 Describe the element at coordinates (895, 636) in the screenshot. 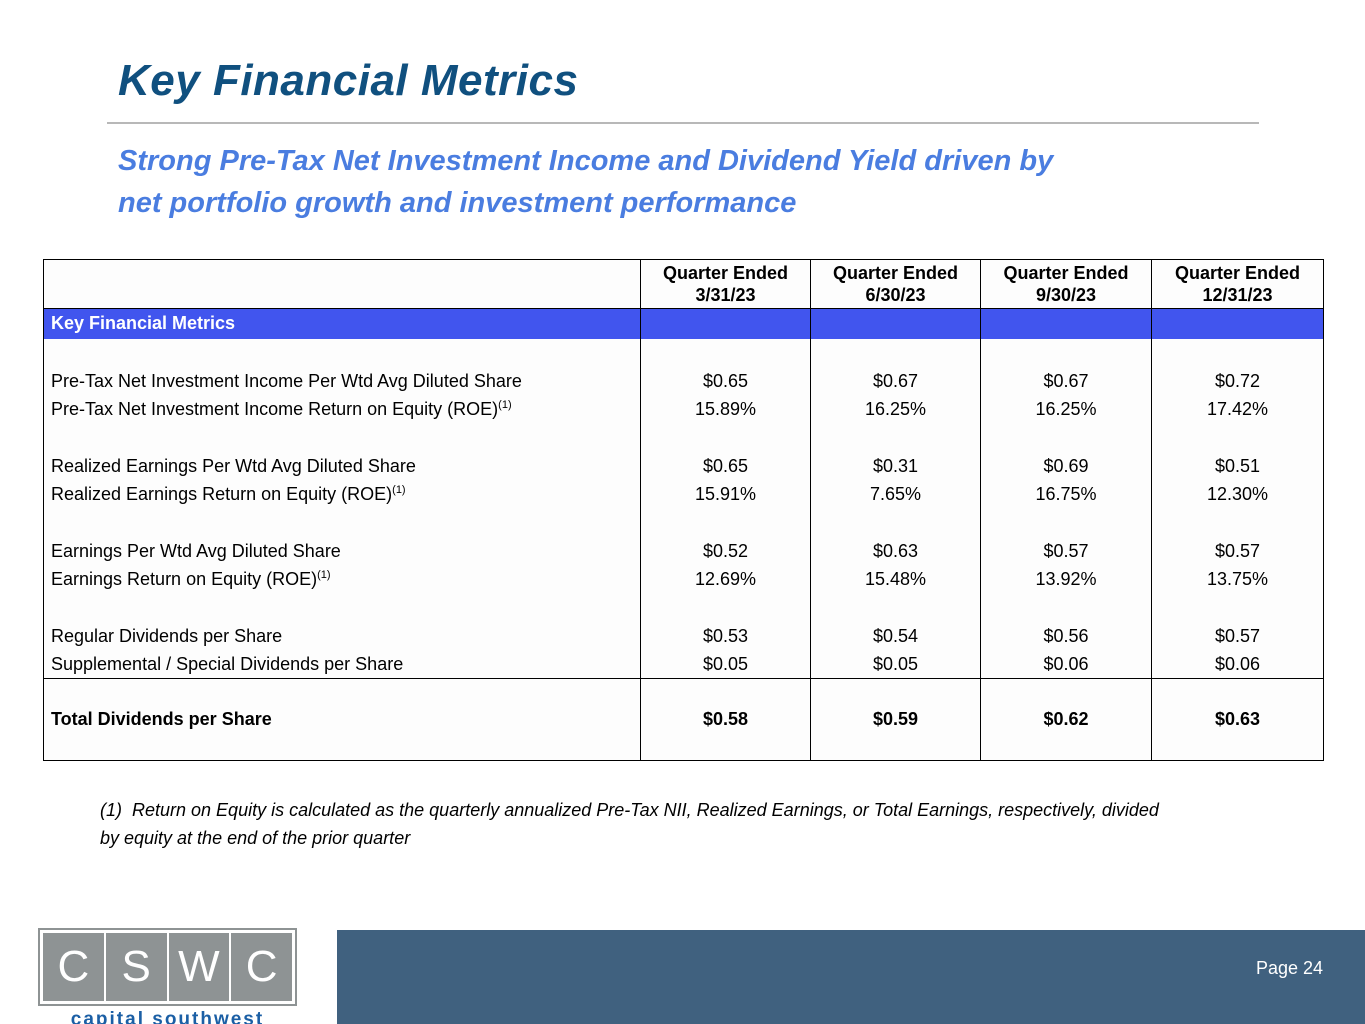

I see `cell-value: $0.54` at that location.